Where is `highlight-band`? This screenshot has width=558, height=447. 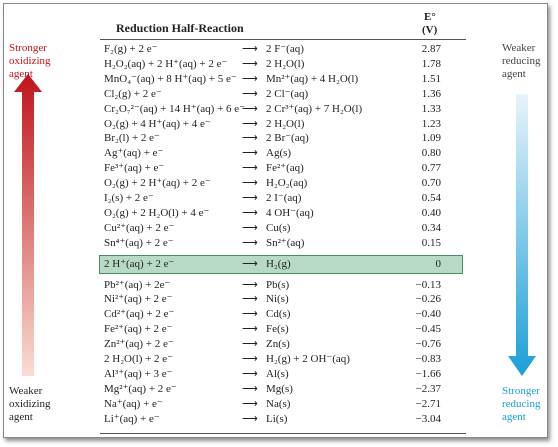
highlight-band is located at coordinates (281, 264).